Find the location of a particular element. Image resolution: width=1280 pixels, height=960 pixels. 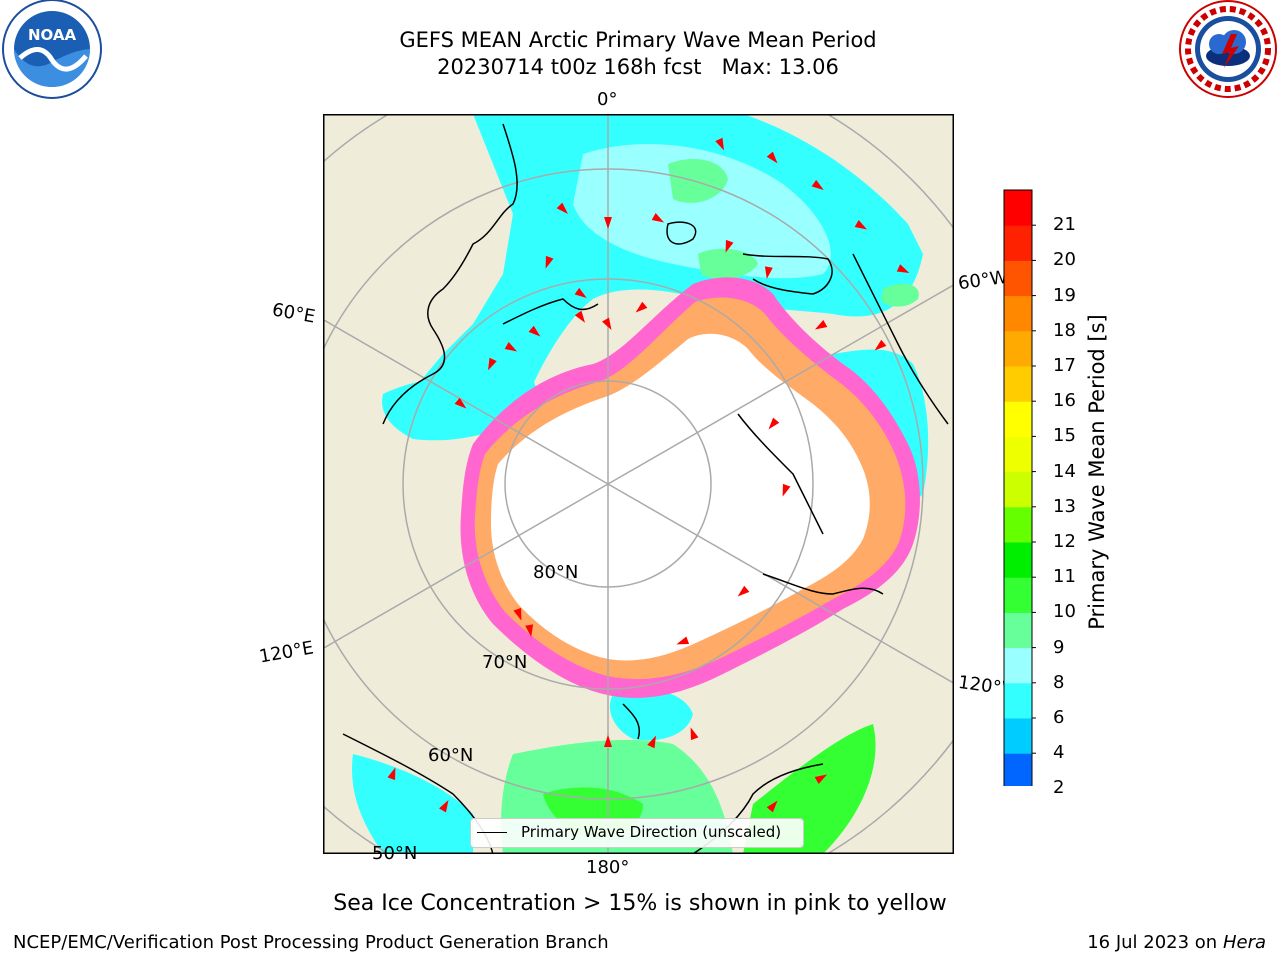

chart-subtitle: 20230714 t00z 168h fcst Max: 13.06 is located at coordinates (638, 67).